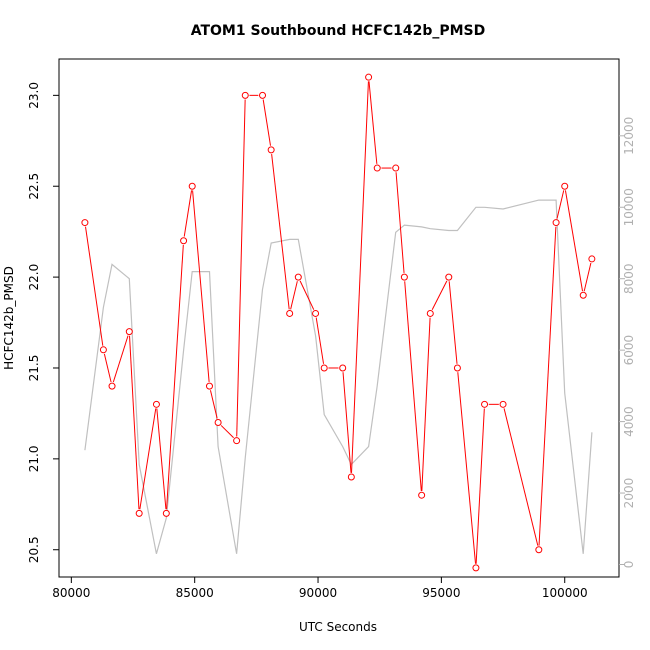 This screenshot has height=650, width=650. I want to click on y-tick-label: 23.0, so click(34, 95).